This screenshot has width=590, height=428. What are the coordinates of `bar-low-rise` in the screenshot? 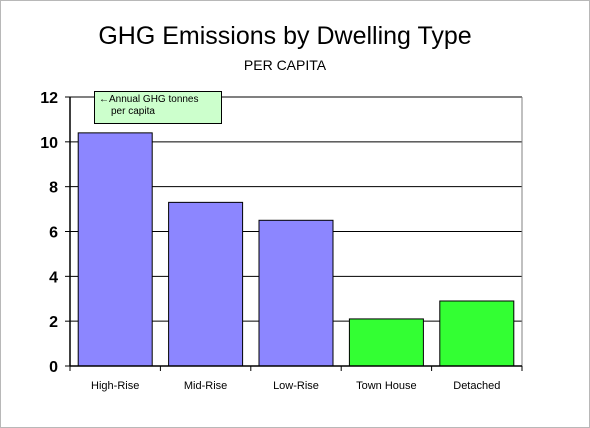 It's located at (296, 293).